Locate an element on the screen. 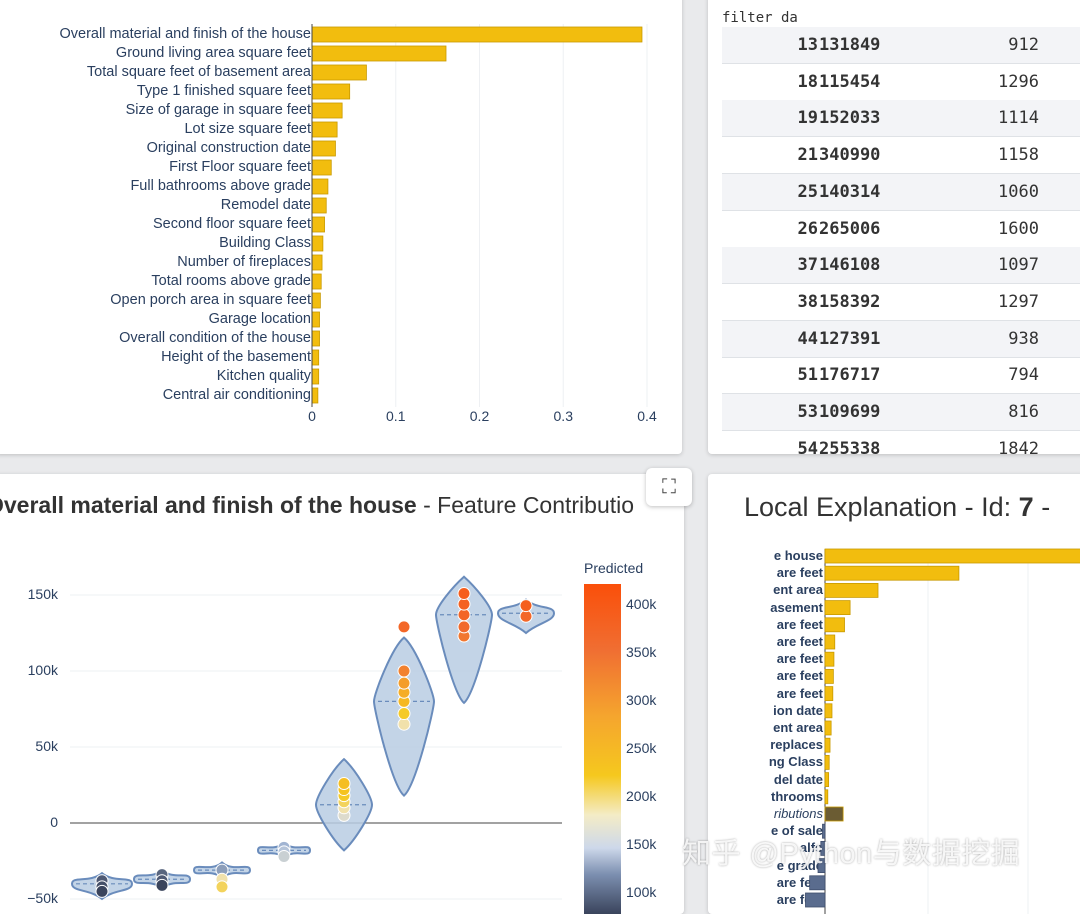  importance-bar-label: First Floor square feet is located at coordinates (240, 167).